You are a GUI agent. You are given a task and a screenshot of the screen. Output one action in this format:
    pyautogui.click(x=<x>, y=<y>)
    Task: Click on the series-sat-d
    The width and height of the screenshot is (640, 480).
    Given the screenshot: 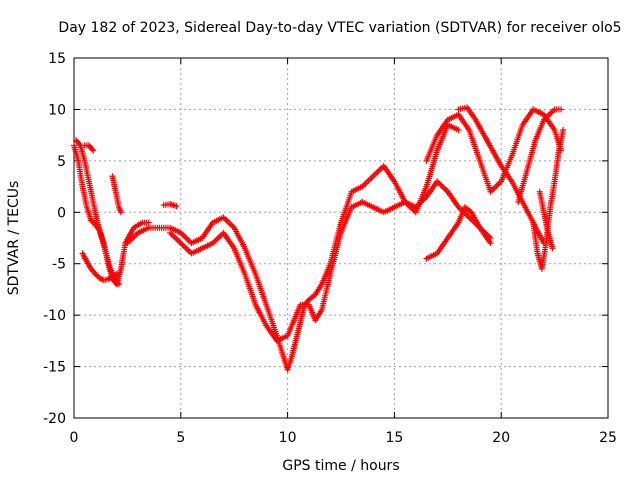 What is the action you would take?
    pyautogui.click(x=89, y=148)
    